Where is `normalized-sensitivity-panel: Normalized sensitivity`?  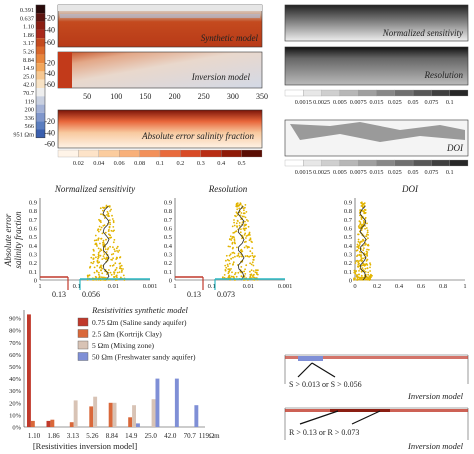
normalized-sensitivity-panel: Normalized sensitivity is located at coordinates (376, 23).